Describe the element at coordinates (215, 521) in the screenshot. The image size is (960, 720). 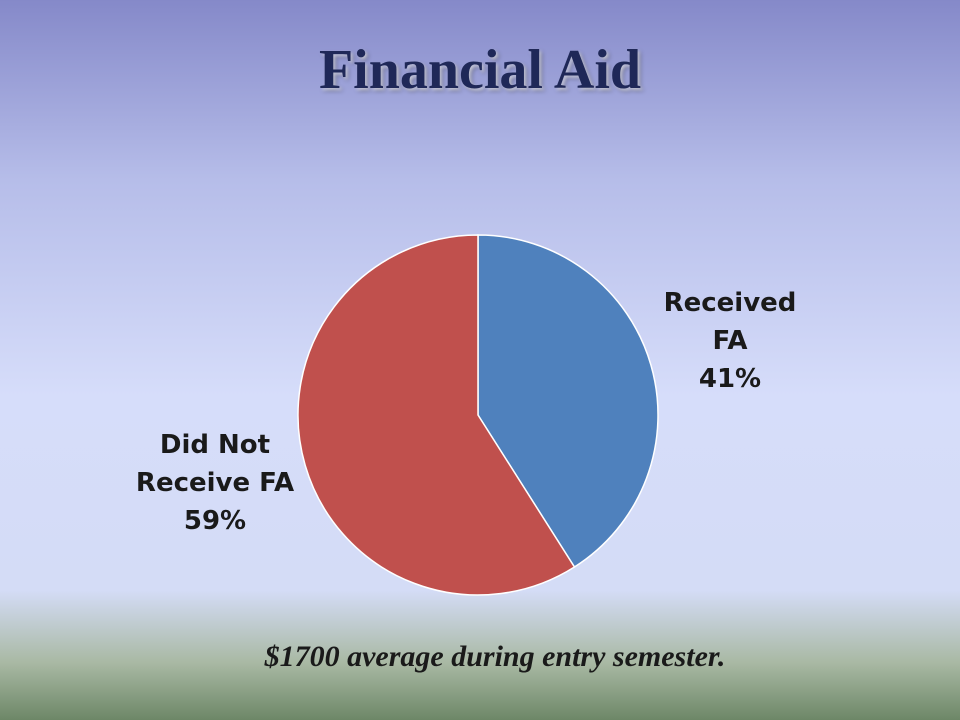
I see `value-label: 59%` at that location.